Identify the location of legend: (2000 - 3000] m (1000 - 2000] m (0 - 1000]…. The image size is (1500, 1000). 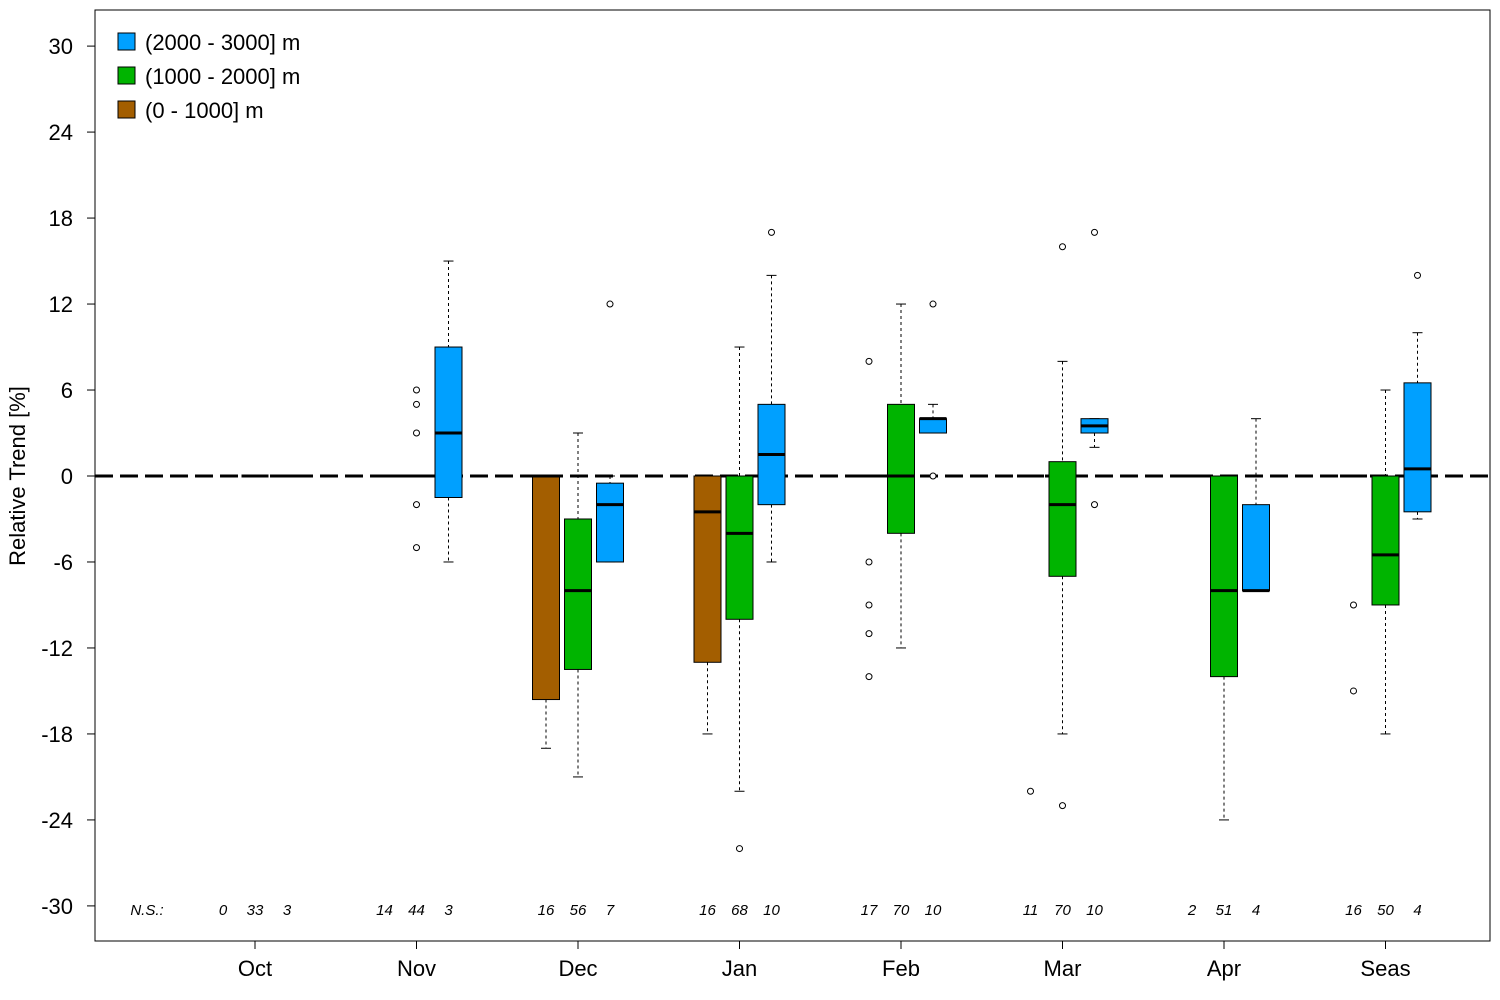
(208, 76).